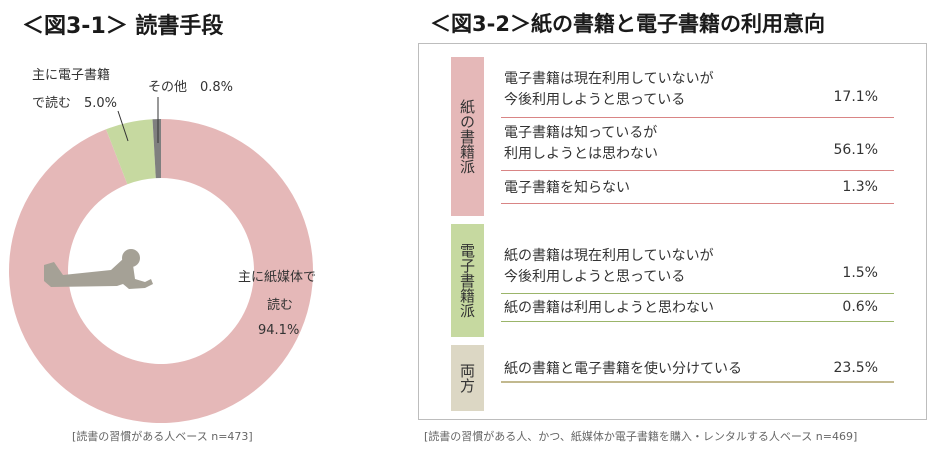 Image resolution: width=940 pixels, height=450 pixels. Describe the element at coordinates (697, 146) in the screenshot. I see `table-row: 電子書籍は知っているが 利用しようとは思わない 56.1%` at that location.